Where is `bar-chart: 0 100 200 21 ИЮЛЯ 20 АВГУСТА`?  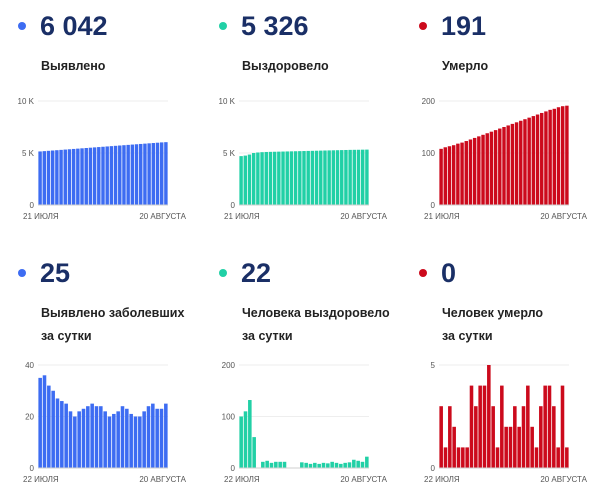
bar-chart: 0 100 200 21 ИЮЛЯ 20 АВГУСТА is located at coordinates (505, 159).